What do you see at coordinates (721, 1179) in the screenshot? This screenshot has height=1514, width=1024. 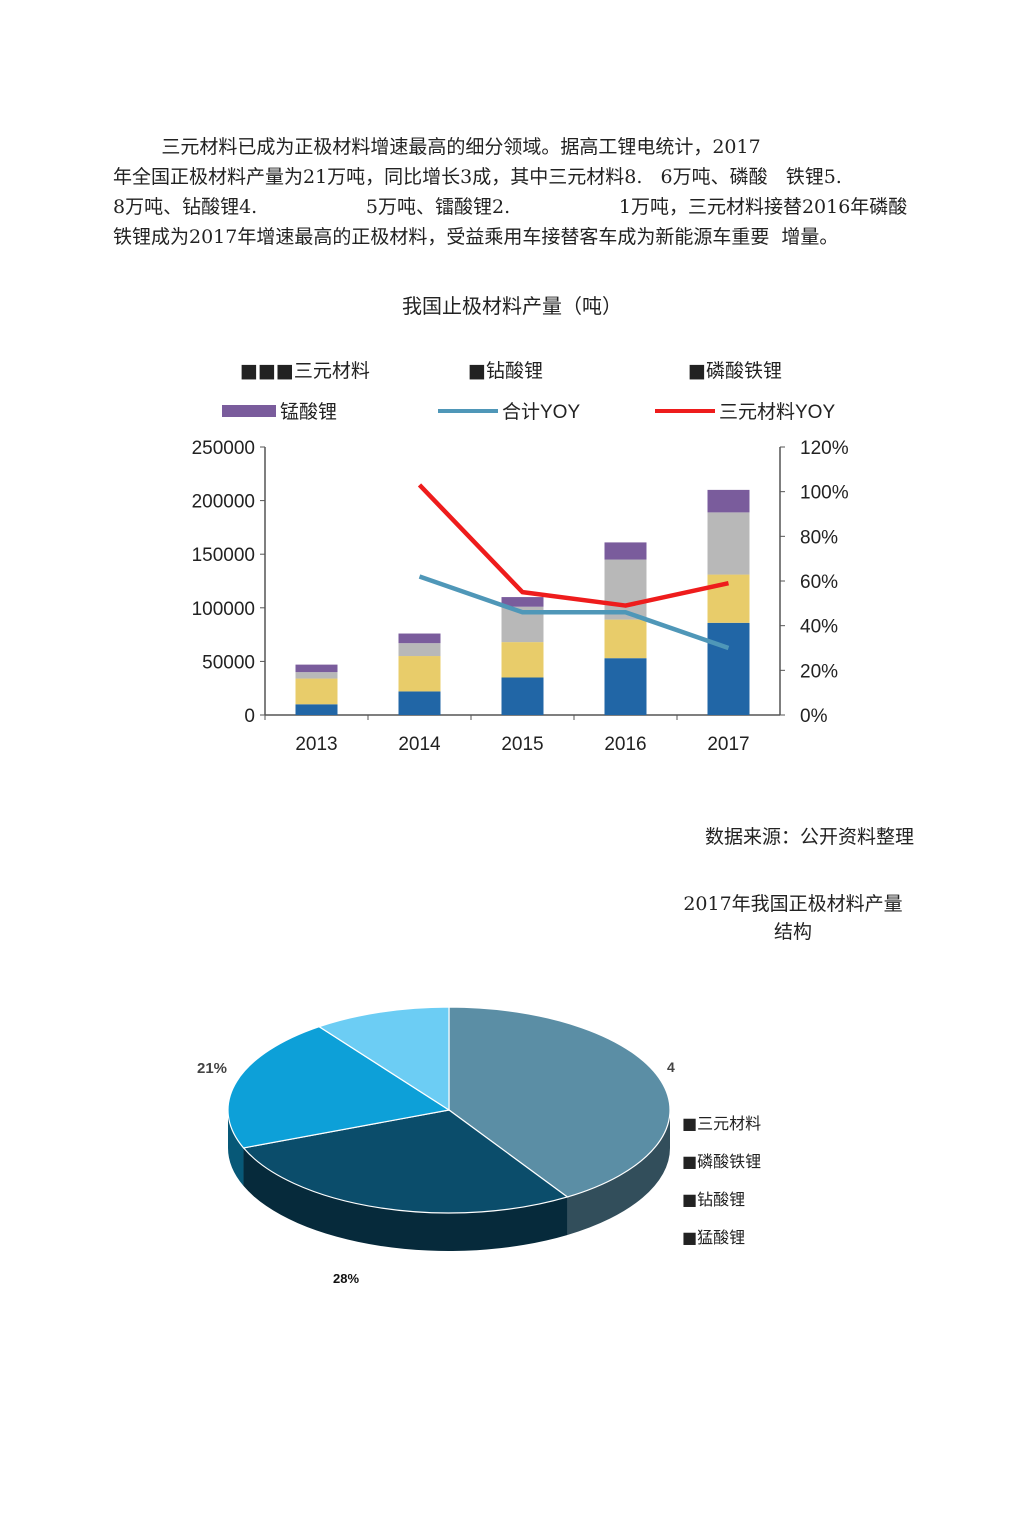 I see `pie-legend: ■三元材料 ■磷酸铁锂 ■钻酸锂 ■猛酸锂` at bounding box center [721, 1179].